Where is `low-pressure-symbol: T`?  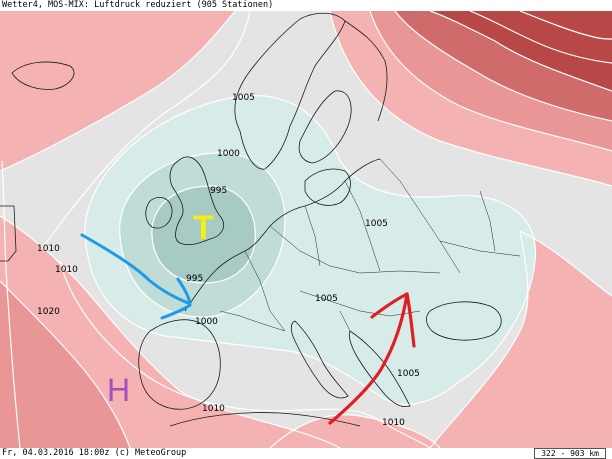
low-pressure-symbol: T is located at coordinates (203, 228).